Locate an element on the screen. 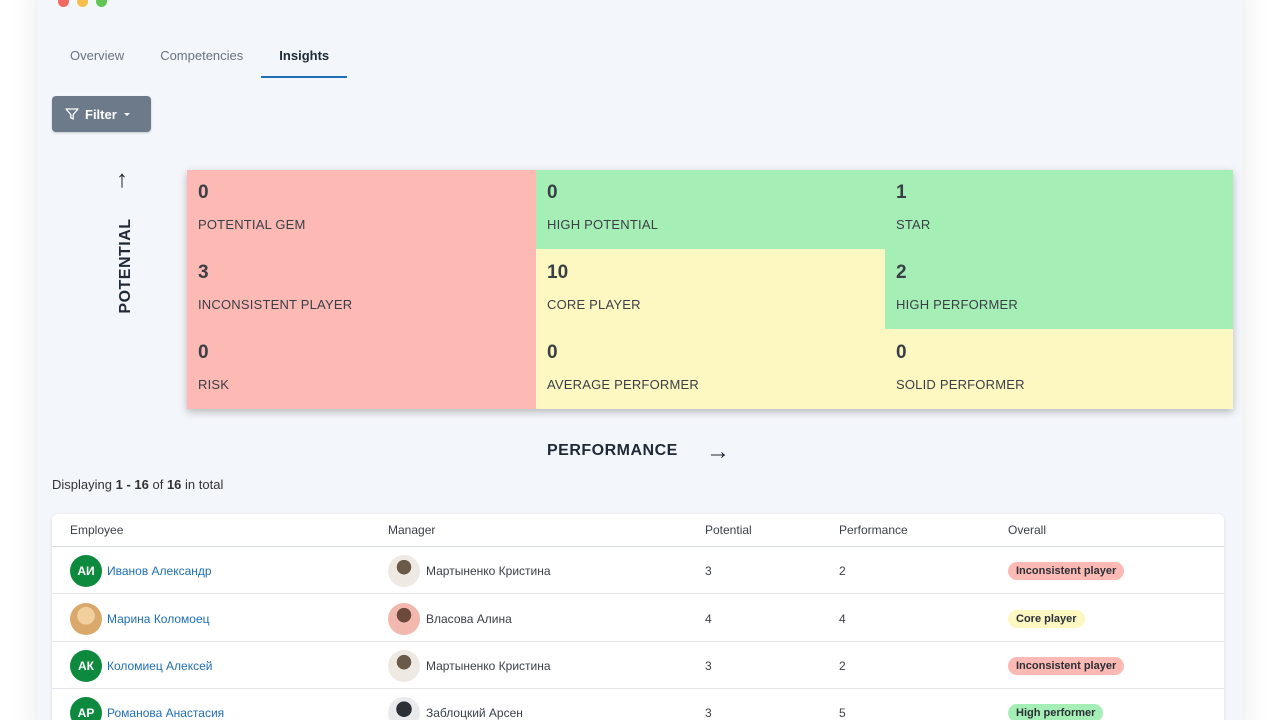 This screenshot has width=1280, height=720. column-header-performance: Performance is located at coordinates (873, 530).